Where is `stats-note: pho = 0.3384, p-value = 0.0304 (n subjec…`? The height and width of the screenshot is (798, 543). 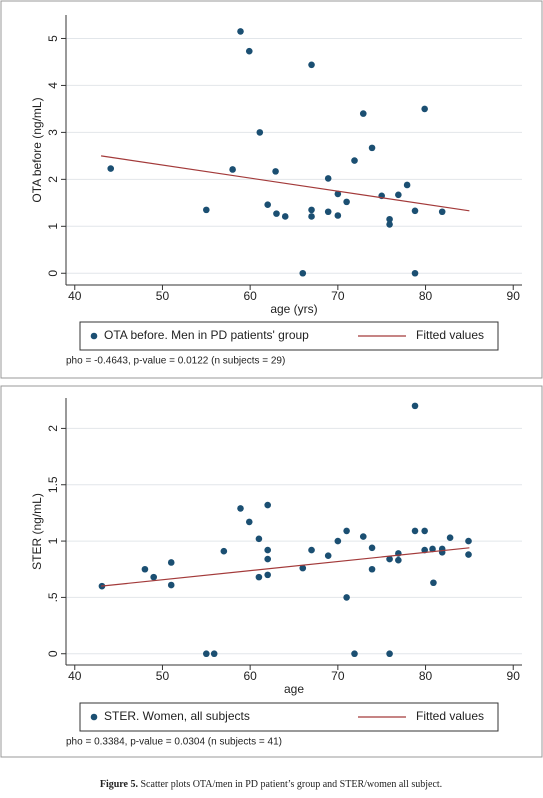
stats-note: pho = 0.3384, p-value = 0.0304 (n subjec… is located at coordinates (174, 742).